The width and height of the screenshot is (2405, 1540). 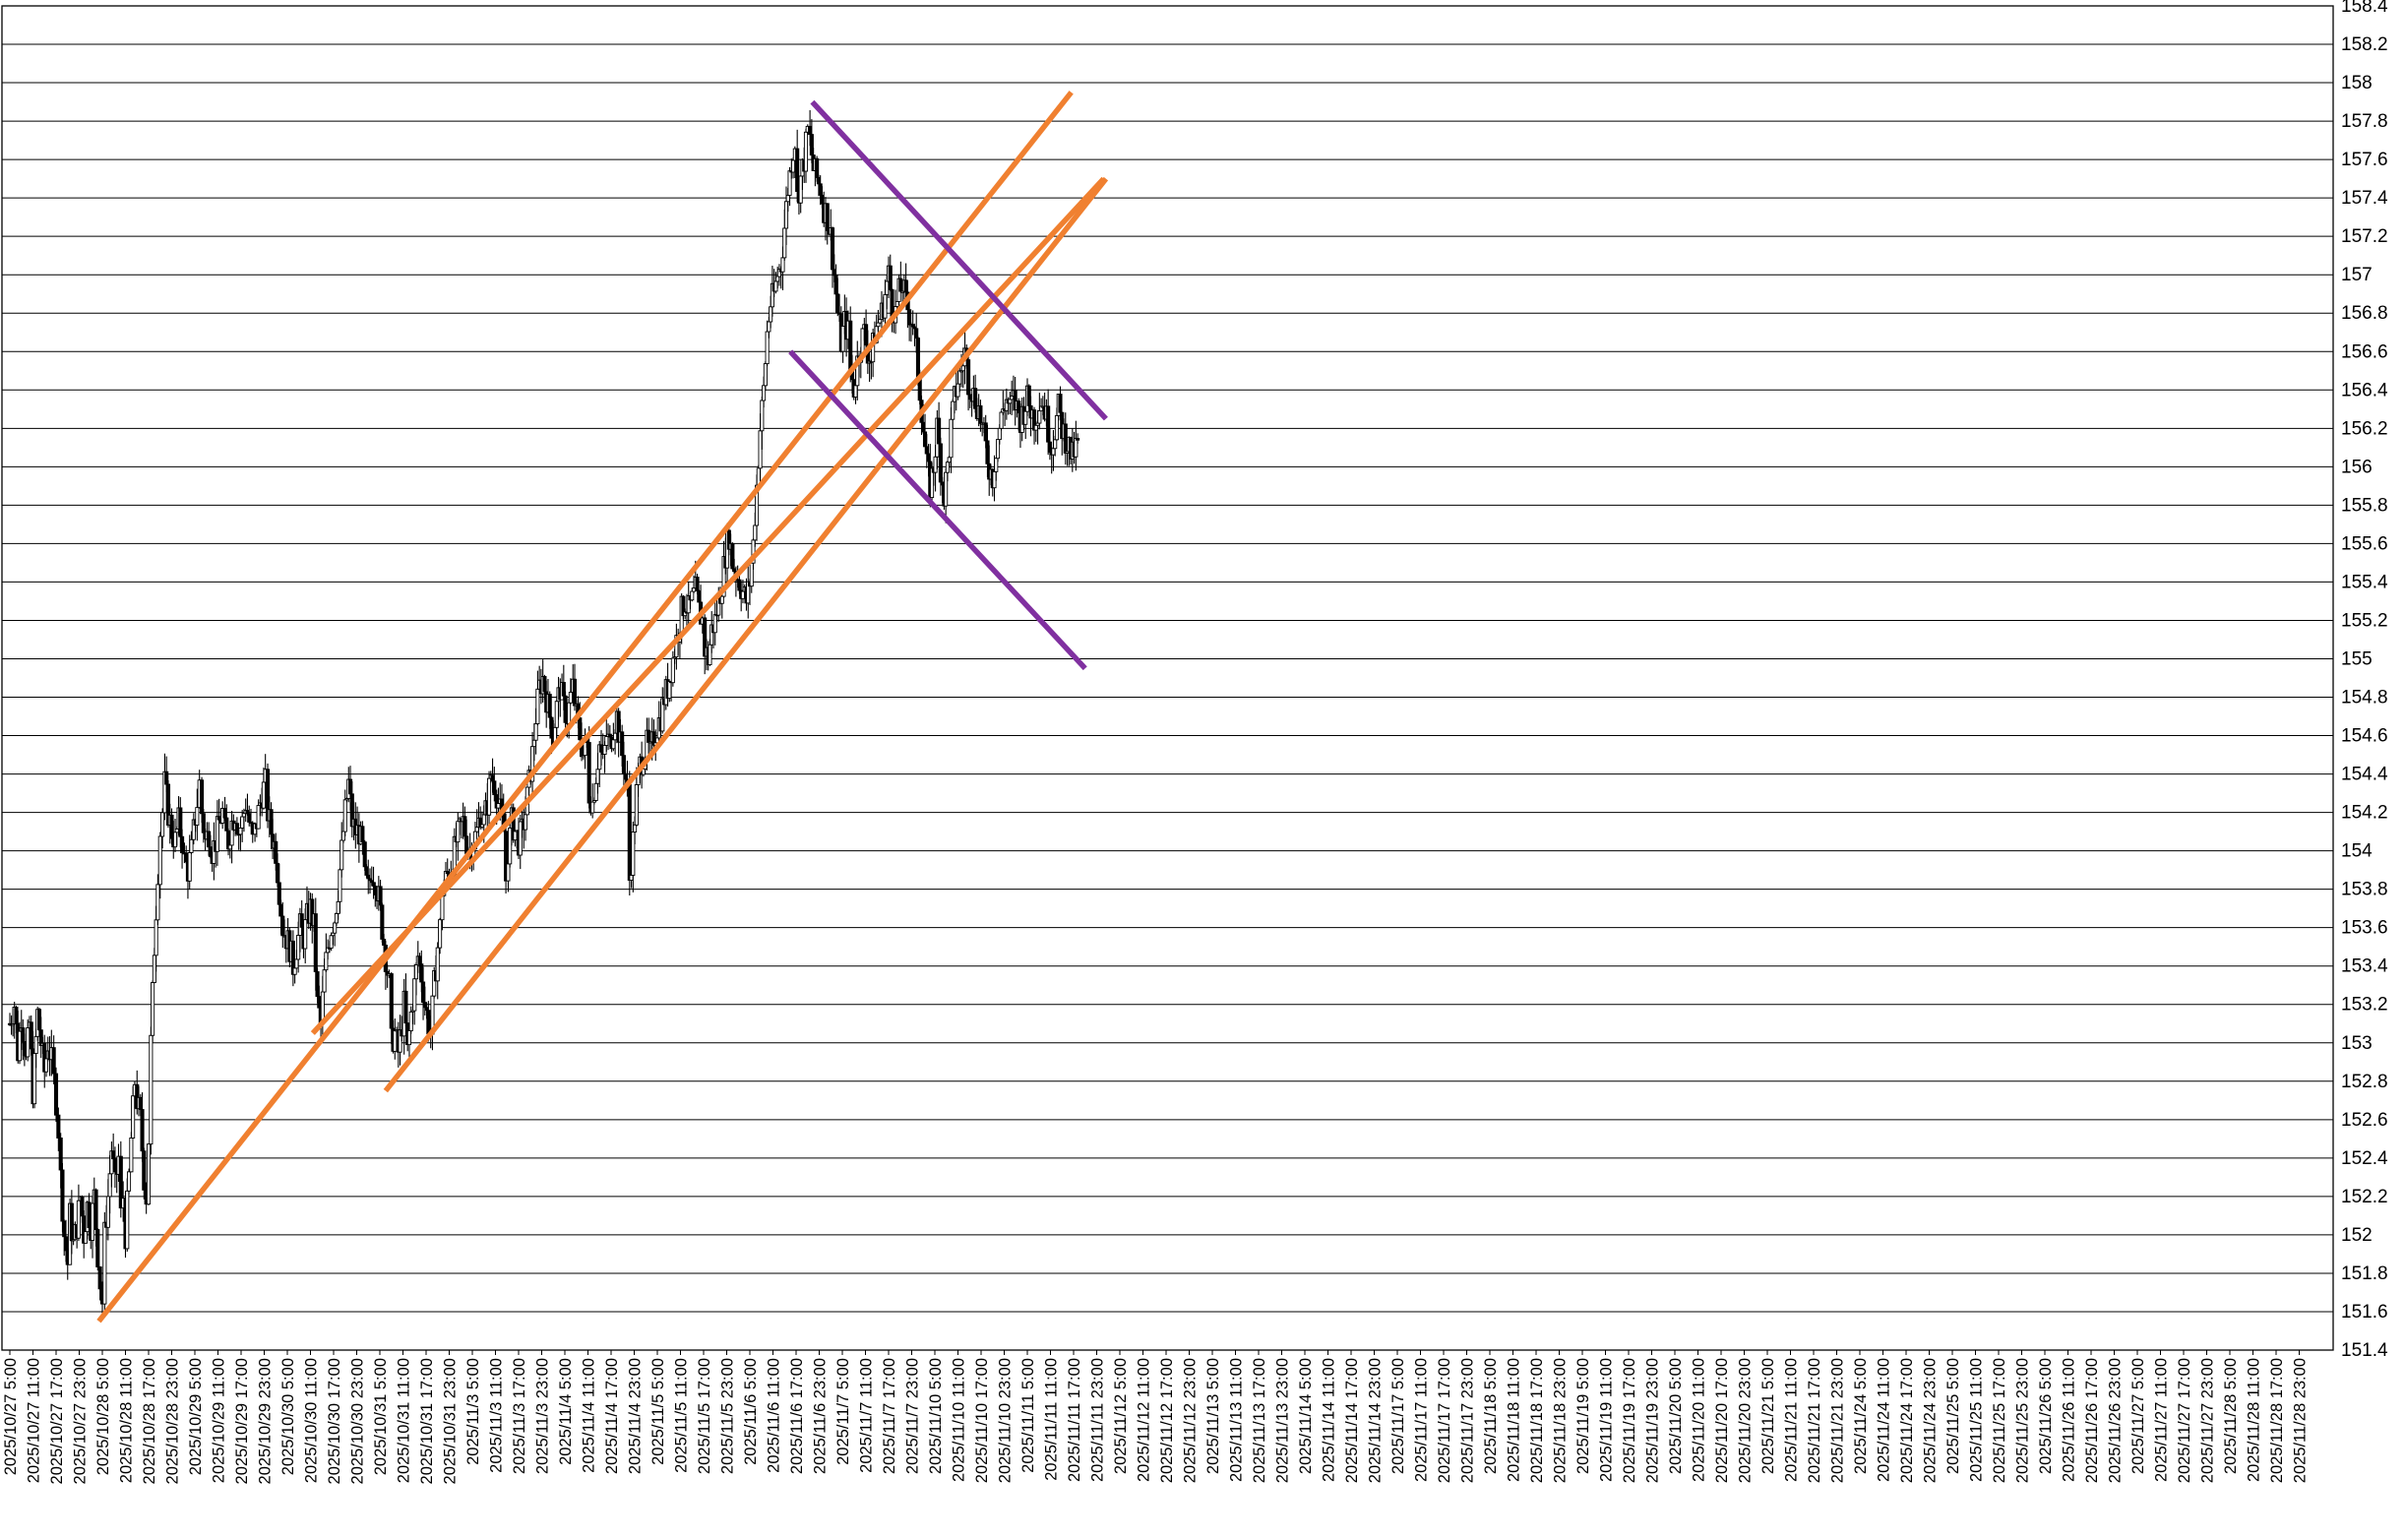 What do you see at coordinates (381, 1416) in the screenshot?
I see `x-tick-label: 2025/10/31 5:00` at bounding box center [381, 1416].